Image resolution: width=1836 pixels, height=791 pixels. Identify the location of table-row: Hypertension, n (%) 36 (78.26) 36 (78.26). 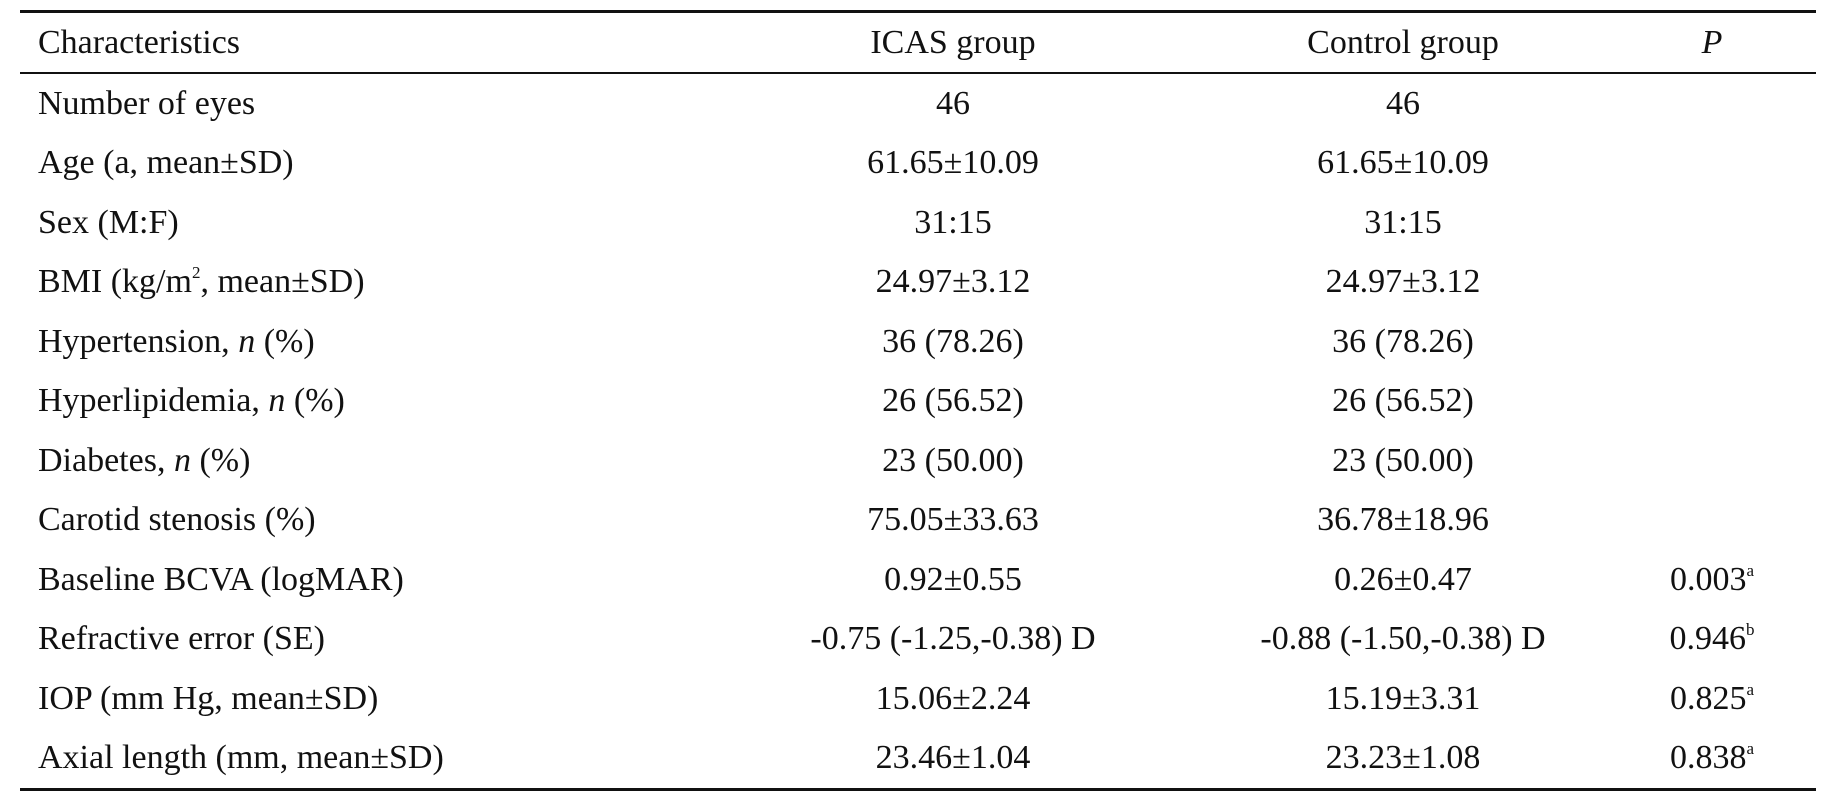
(918, 342).